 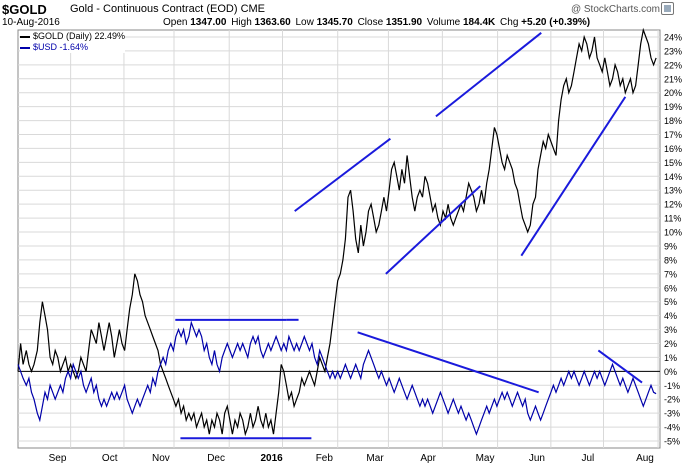 I want to click on y-tick-label: 12%, so click(x=673, y=205).